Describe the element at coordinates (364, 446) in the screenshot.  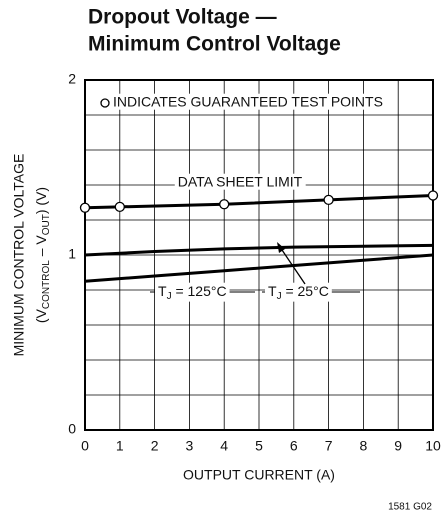
I see `x-tick-label: 8` at that location.